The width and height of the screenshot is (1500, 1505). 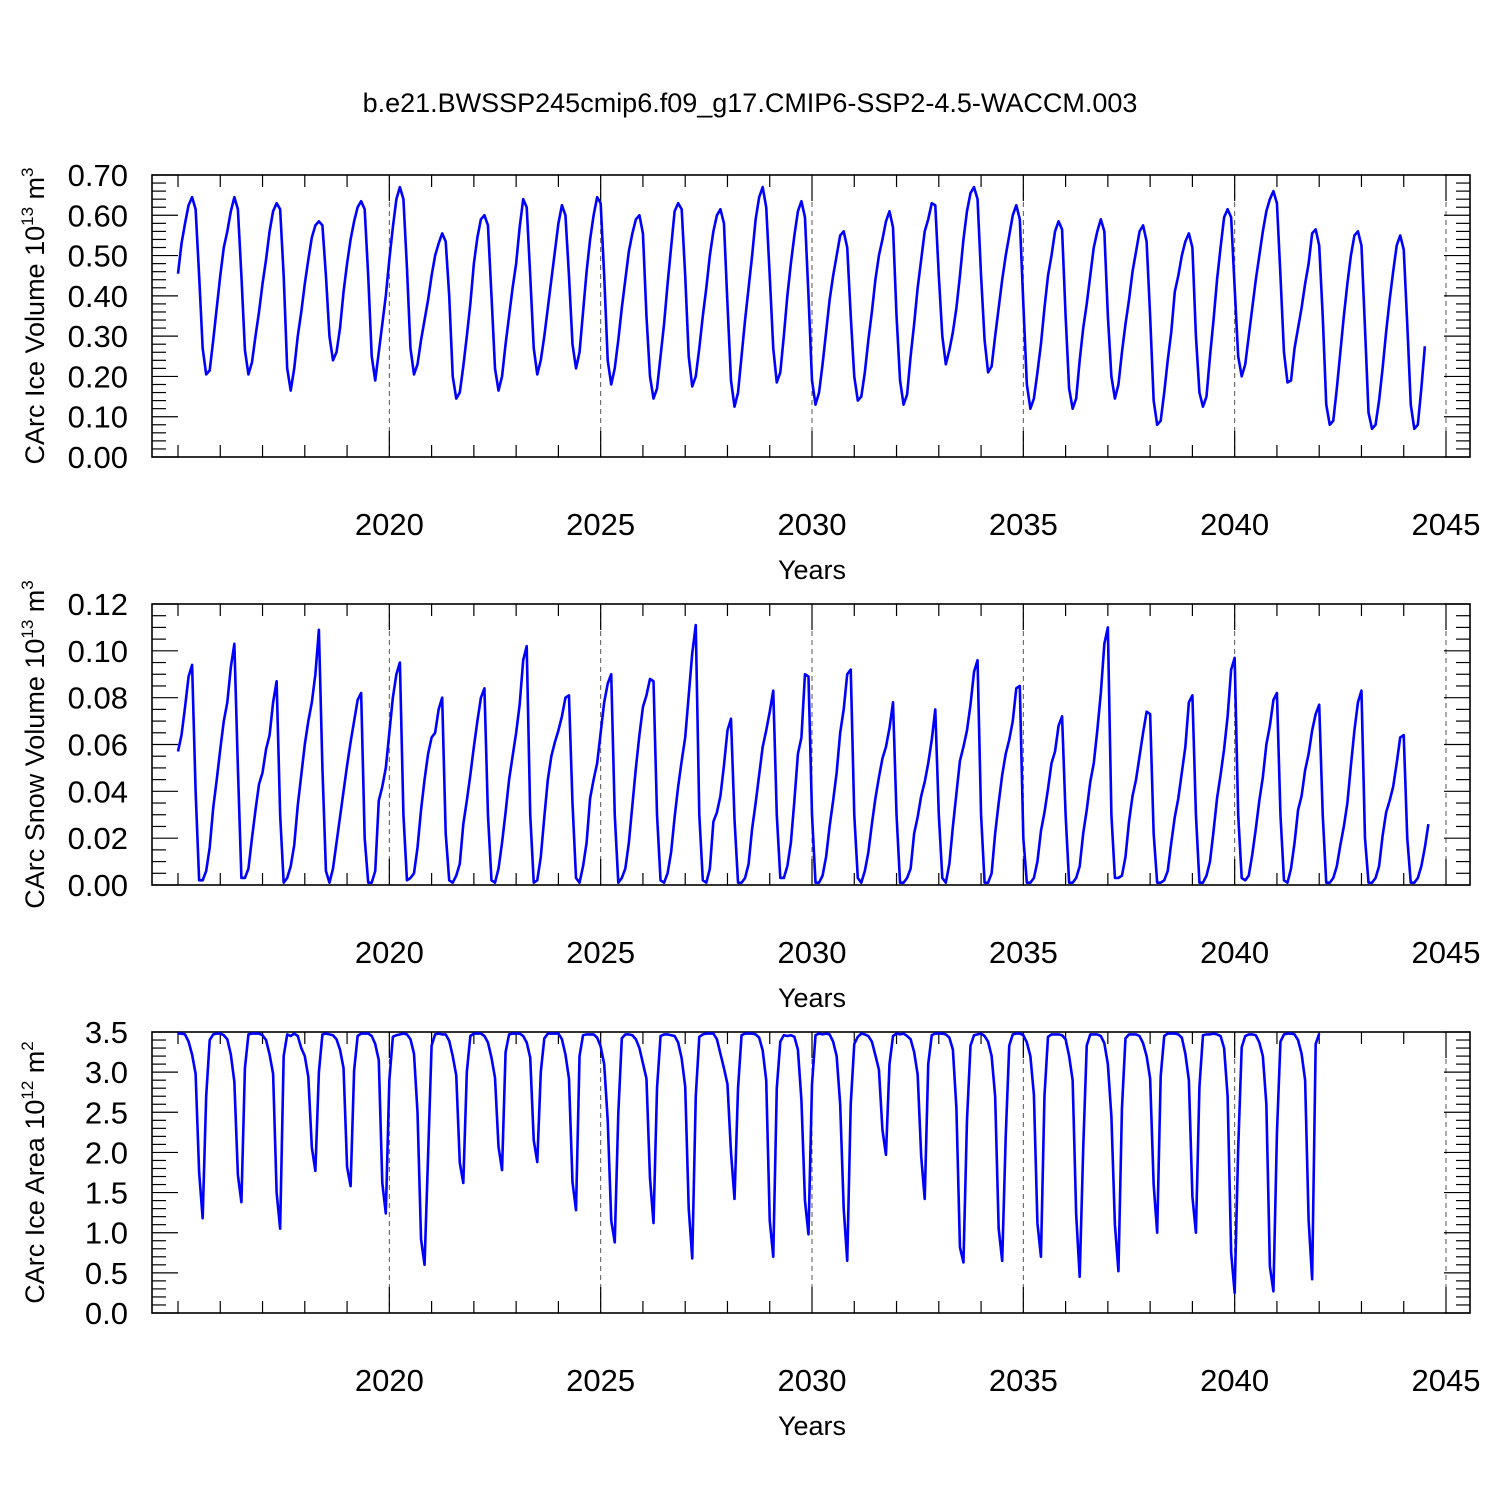 I want to click on y-label-text: CArc Snow Volume 10, so click(x=35, y=774).